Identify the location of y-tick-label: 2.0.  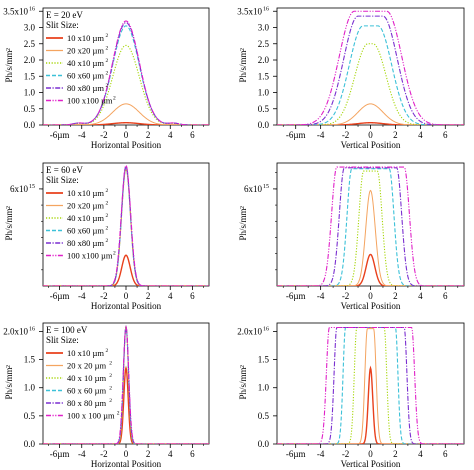
(30, 60).